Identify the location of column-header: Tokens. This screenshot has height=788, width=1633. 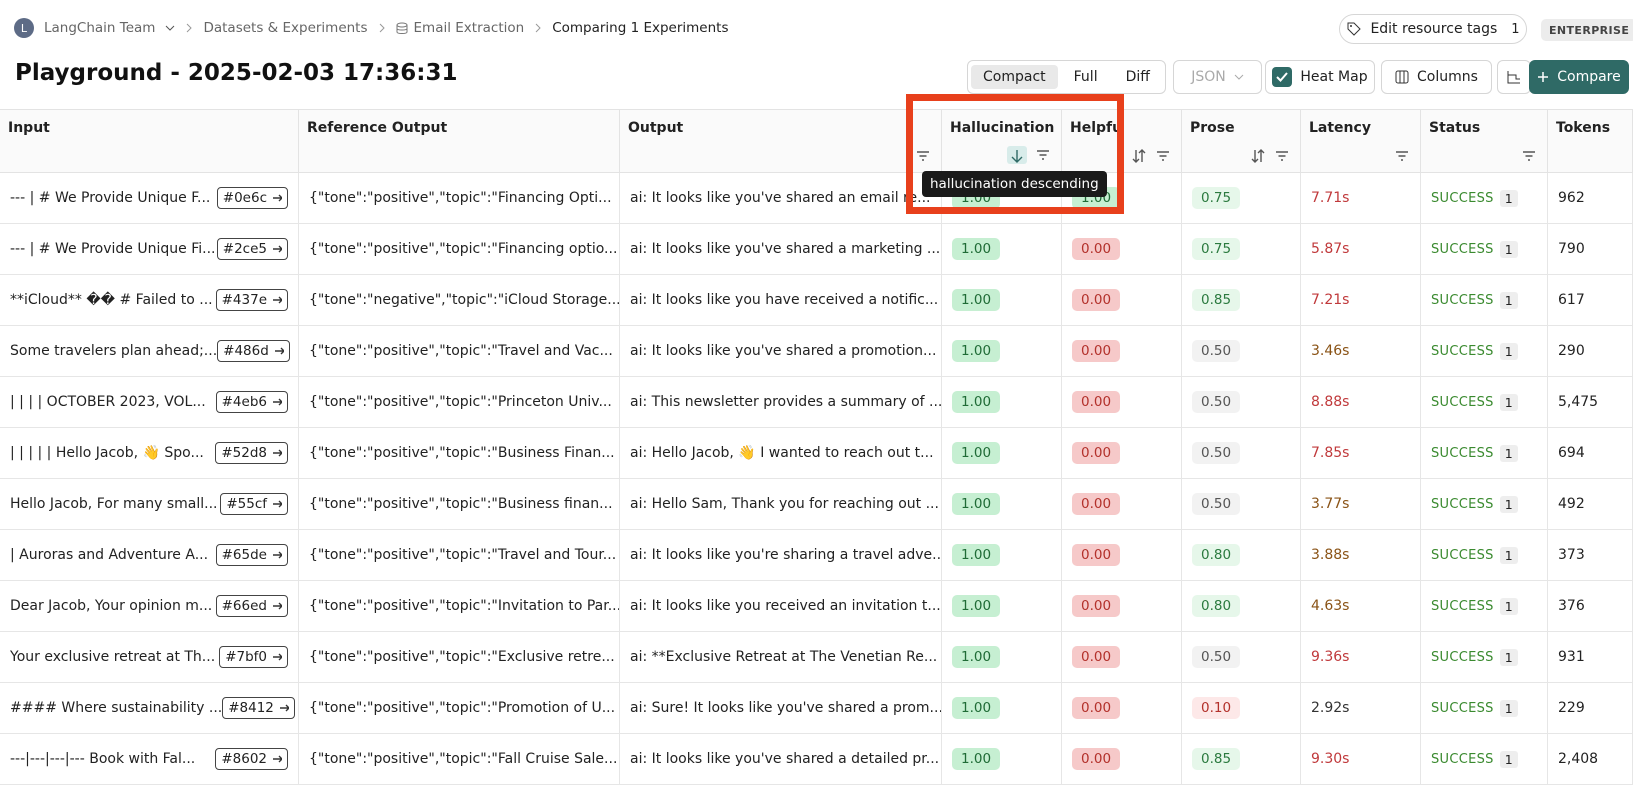
(1590, 141).